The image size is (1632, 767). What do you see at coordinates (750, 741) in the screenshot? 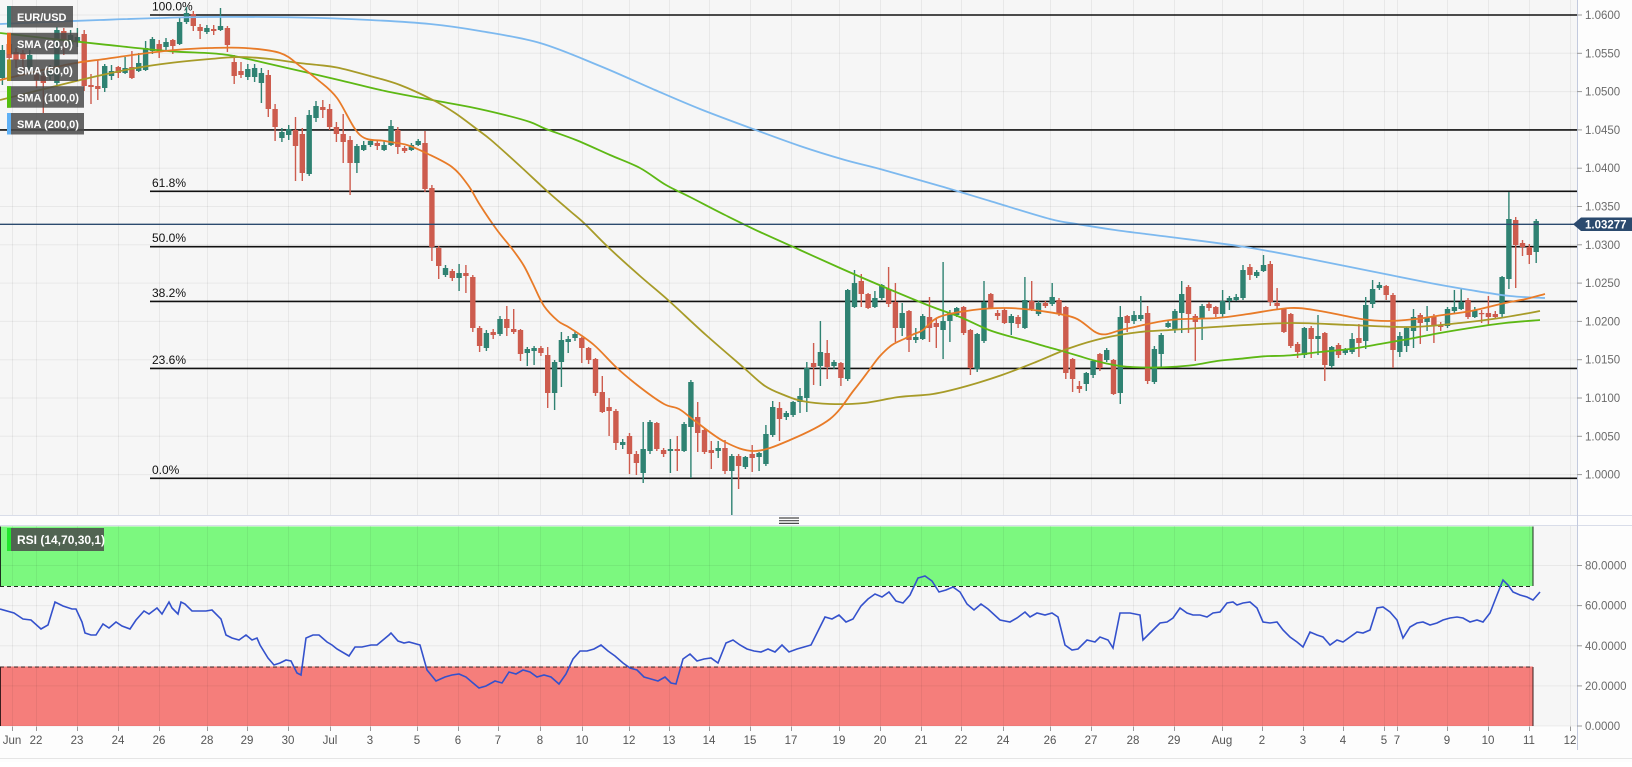
I see `svg-text: 15` at bounding box center [750, 741].